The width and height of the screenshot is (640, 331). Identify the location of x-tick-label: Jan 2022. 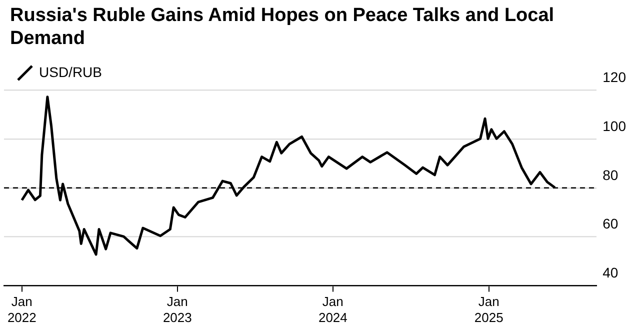
(21, 309).